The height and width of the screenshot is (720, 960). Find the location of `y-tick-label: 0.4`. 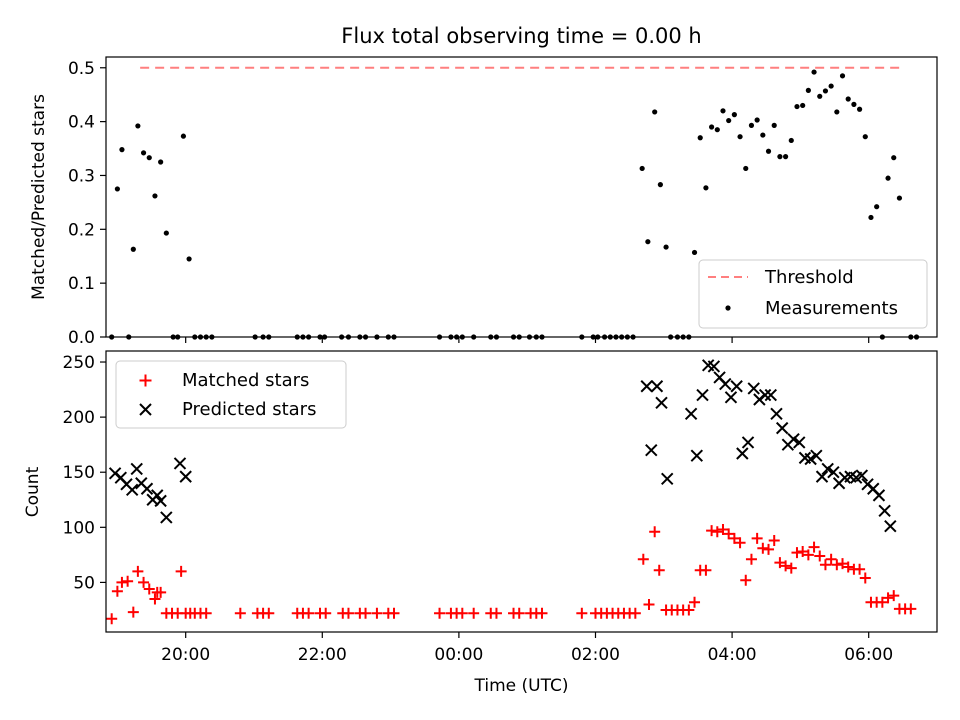

y-tick-label: 0.4 is located at coordinates (81, 123).